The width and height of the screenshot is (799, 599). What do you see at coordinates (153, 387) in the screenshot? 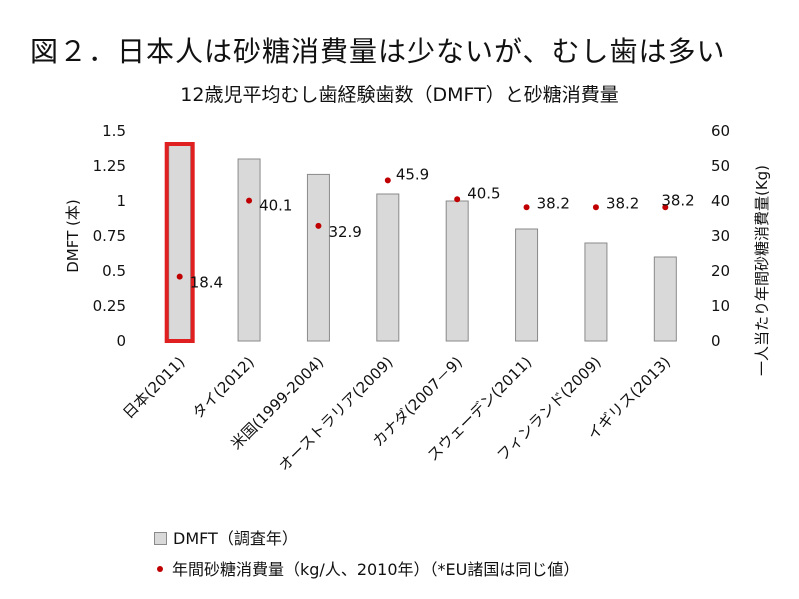
I see `category-label-0: 日本(2011)` at bounding box center [153, 387].